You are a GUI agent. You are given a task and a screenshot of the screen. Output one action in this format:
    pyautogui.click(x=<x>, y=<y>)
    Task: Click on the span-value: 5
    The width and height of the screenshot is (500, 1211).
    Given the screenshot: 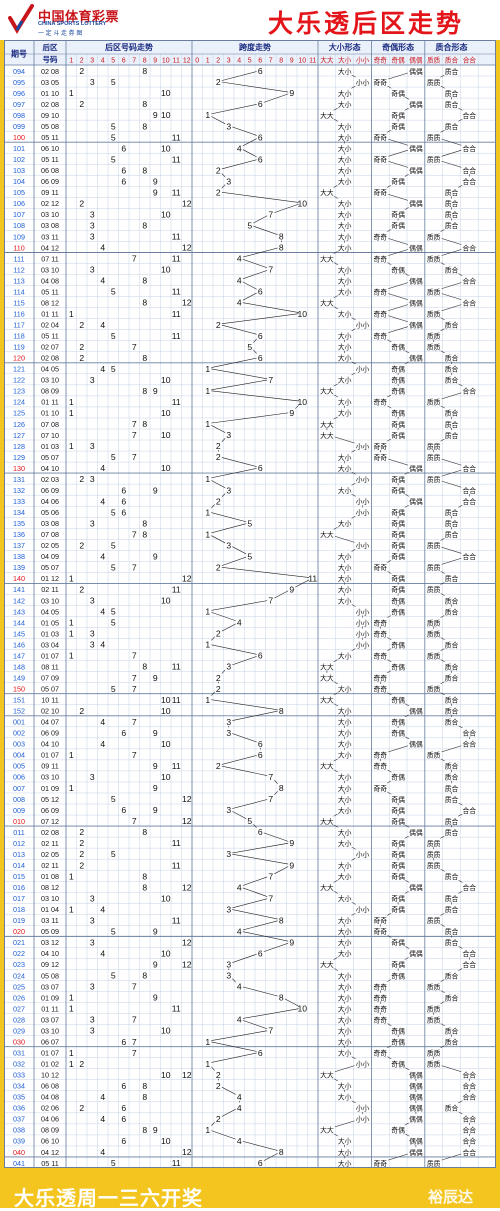 What is the action you would take?
    pyautogui.click(x=249, y=523)
    